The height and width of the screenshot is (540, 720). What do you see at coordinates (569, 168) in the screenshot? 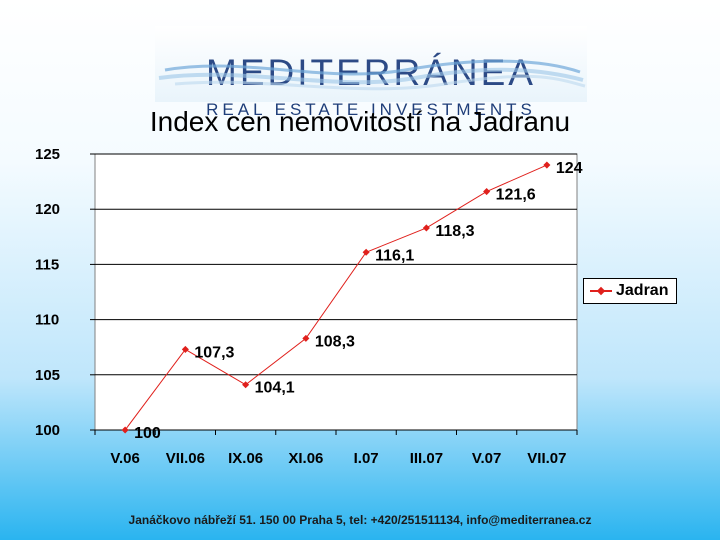
I see `data-label: 124` at bounding box center [569, 168].